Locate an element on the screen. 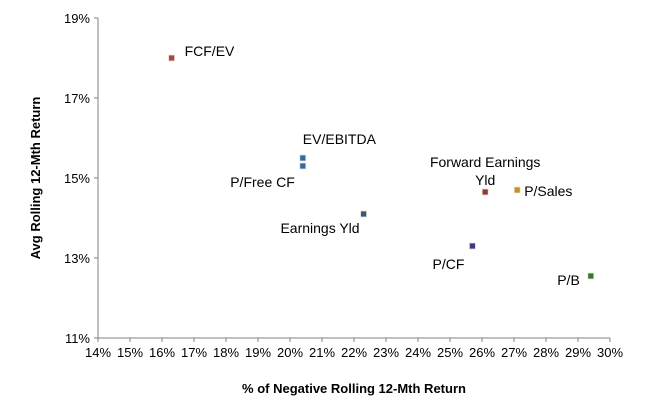 Image resolution: width=650 pixels, height=409 pixels. y-tick-label: 11% is located at coordinates (77, 338).